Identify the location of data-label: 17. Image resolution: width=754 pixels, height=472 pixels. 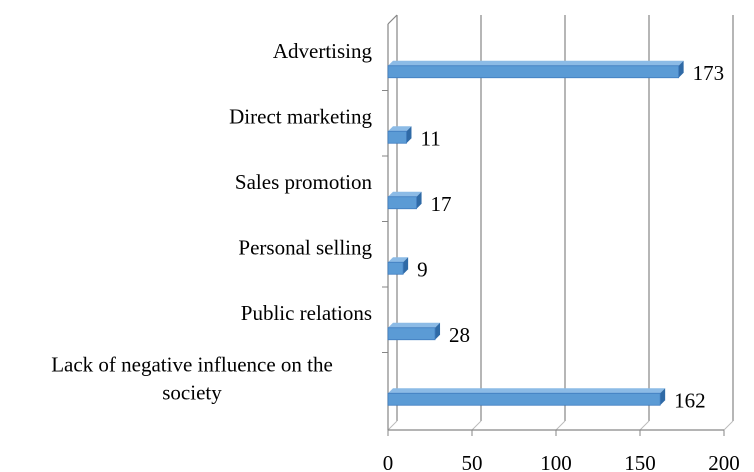
(441, 204).